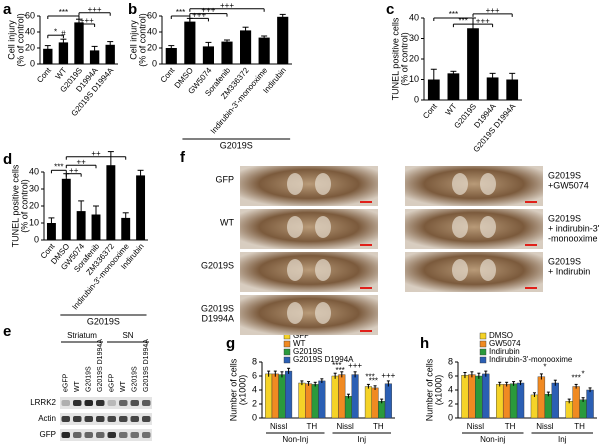 Image resolution: width=605 pixels, height=447 pixels. I want to click on row-label: GFP, so click(48, 434).